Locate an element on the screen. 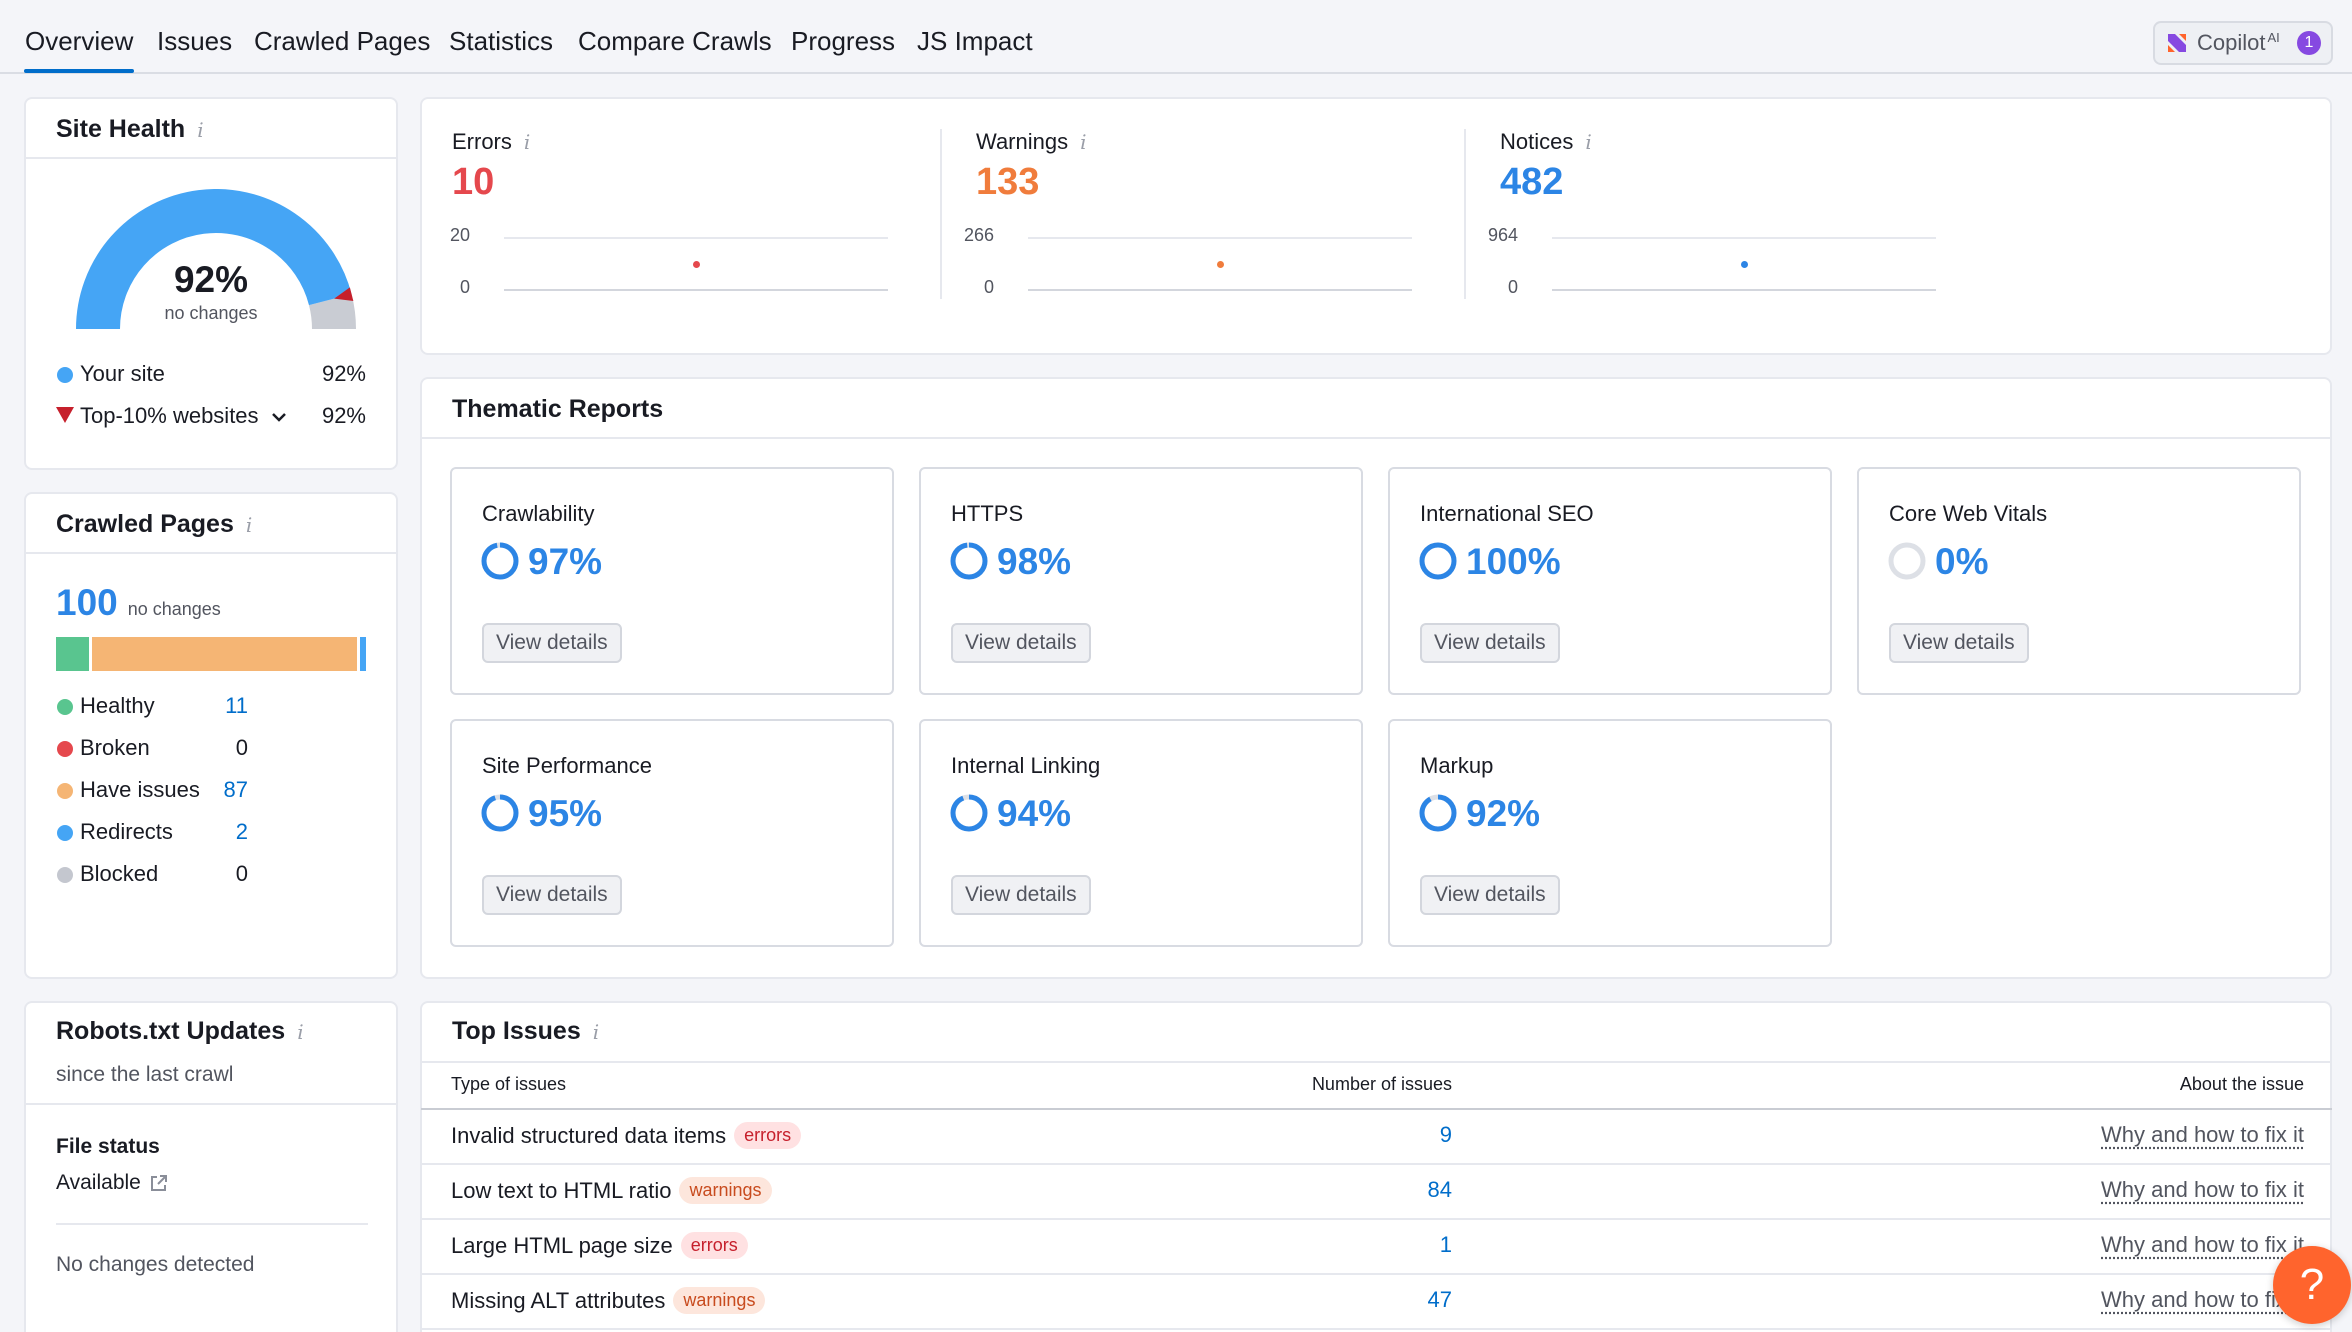 This screenshot has width=2352, height=1332. issue-tag-badge: warnings is located at coordinates (725, 1190).